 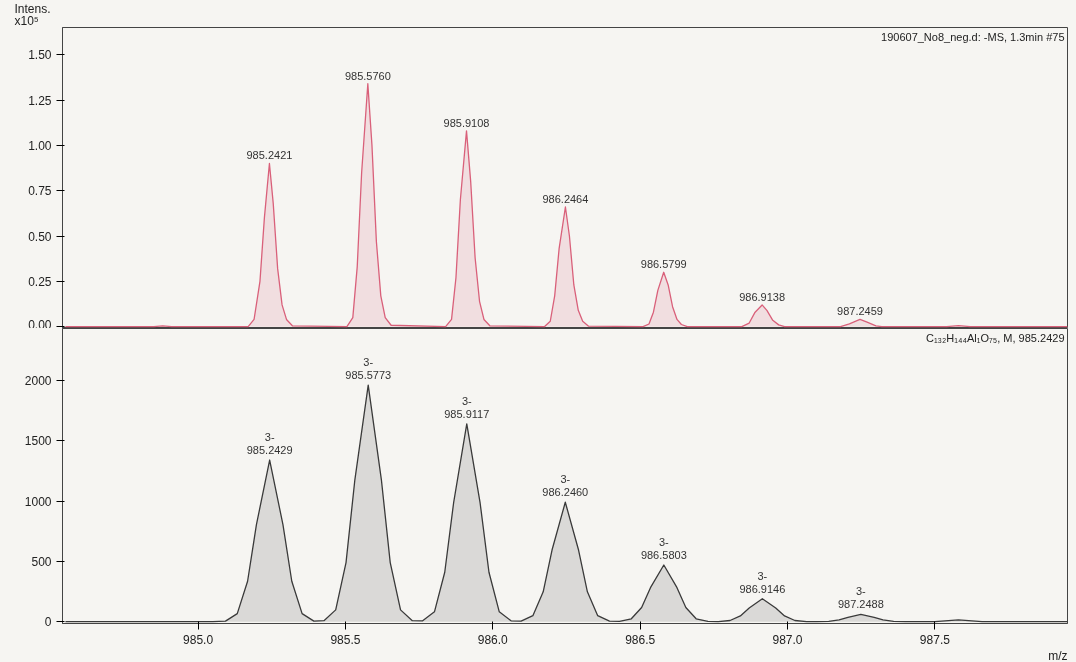 I want to click on y-tick-label: 0.00, so click(x=40, y=324).